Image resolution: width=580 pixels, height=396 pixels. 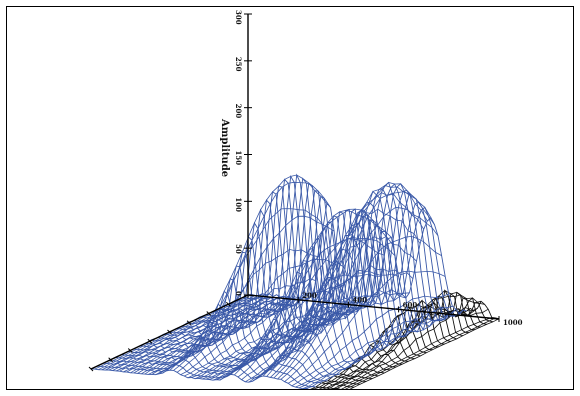 What do you see at coordinates (309, 295) in the screenshot?
I see `x-tick-label: 200` at bounding box center [309, 295].